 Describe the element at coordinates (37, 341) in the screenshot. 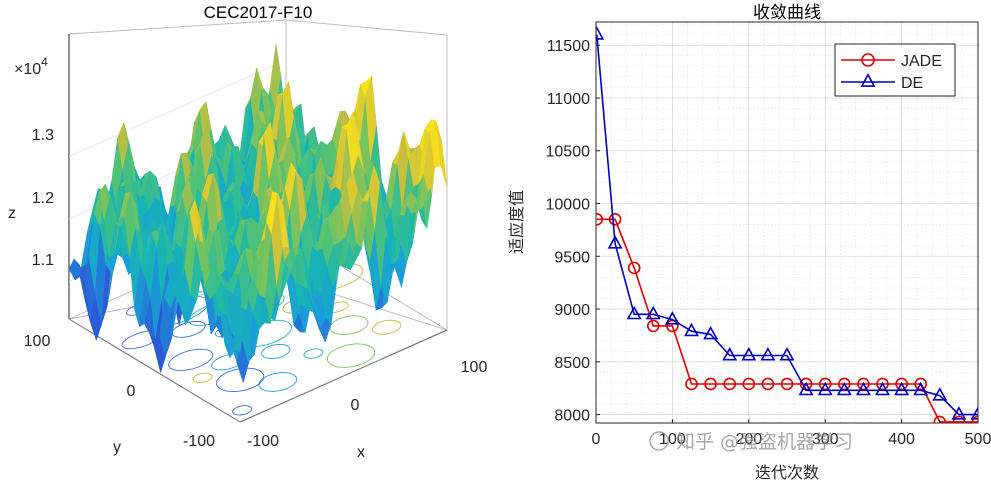

I see `y-tick: 100` at that location.